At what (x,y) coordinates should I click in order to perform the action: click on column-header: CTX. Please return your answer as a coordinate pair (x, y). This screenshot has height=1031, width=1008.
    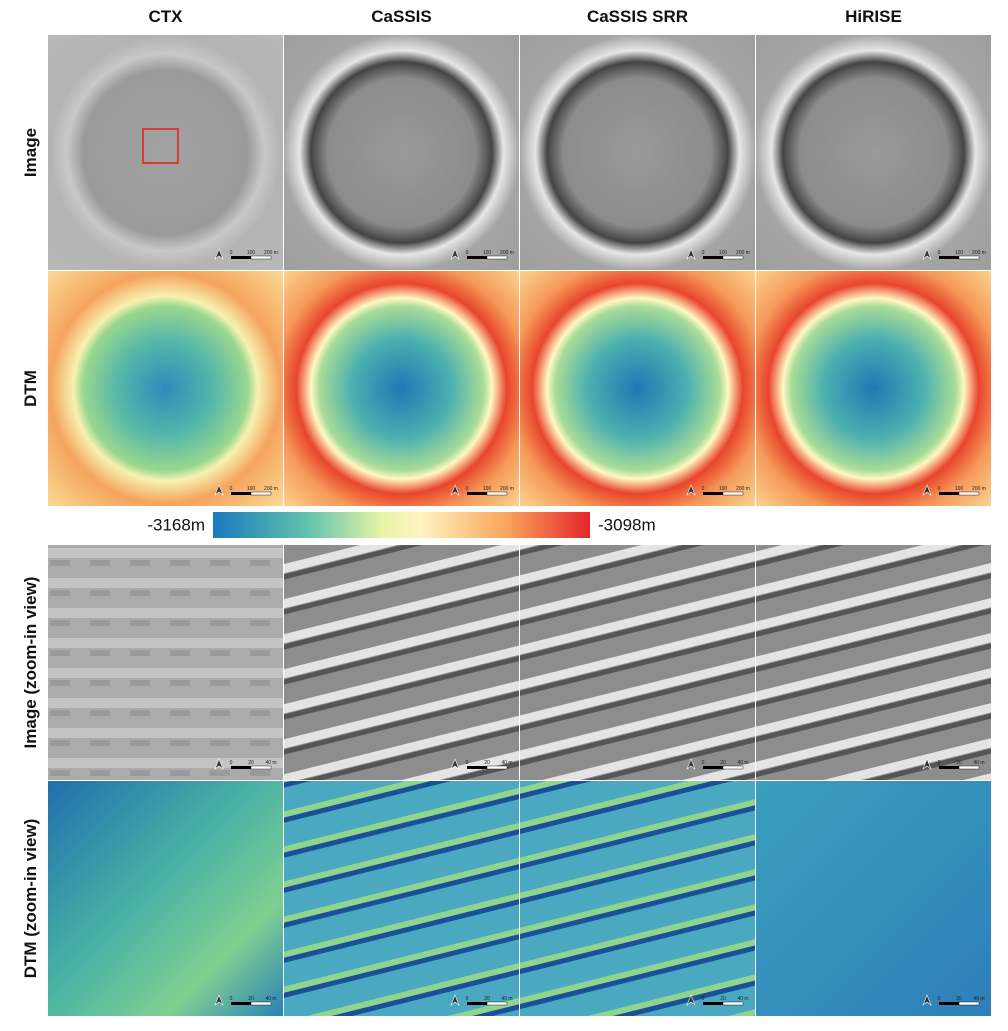
    Looking at the image, I should click on (166, 16).